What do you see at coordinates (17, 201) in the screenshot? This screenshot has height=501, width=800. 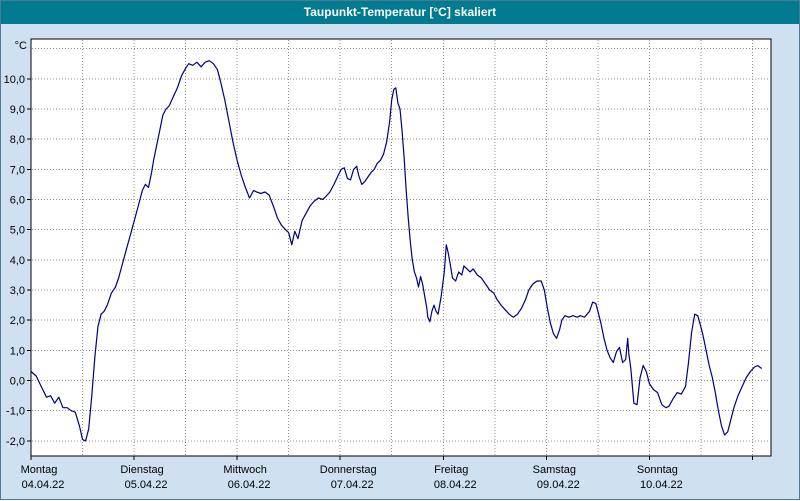 I see `y-tick-label: 6,0` at bounding box center [17, 201].